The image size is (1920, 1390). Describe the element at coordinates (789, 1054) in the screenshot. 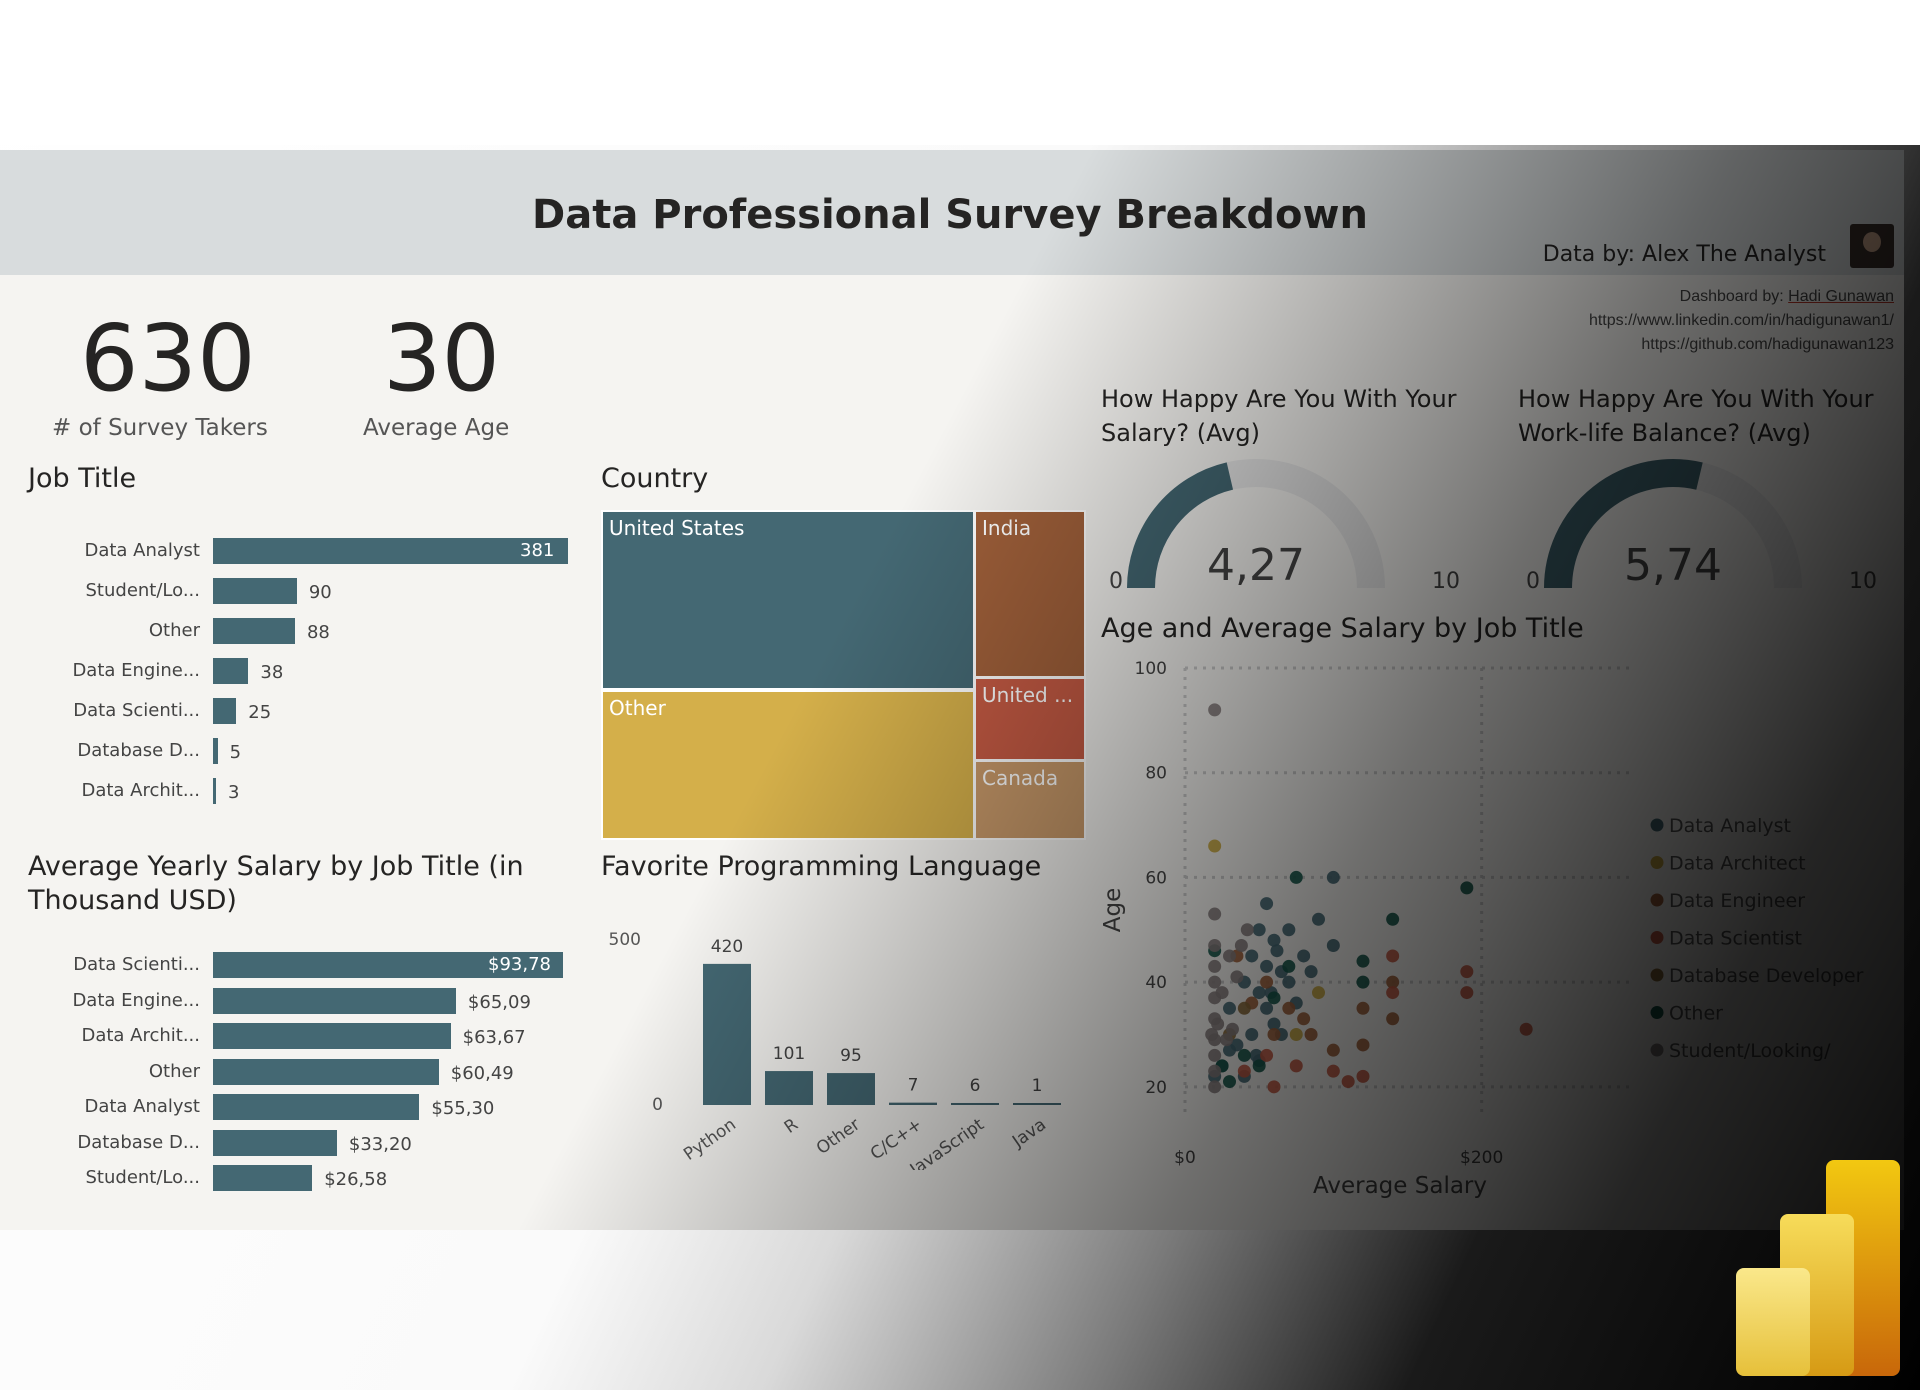

I see `language-value: 101` at that location.